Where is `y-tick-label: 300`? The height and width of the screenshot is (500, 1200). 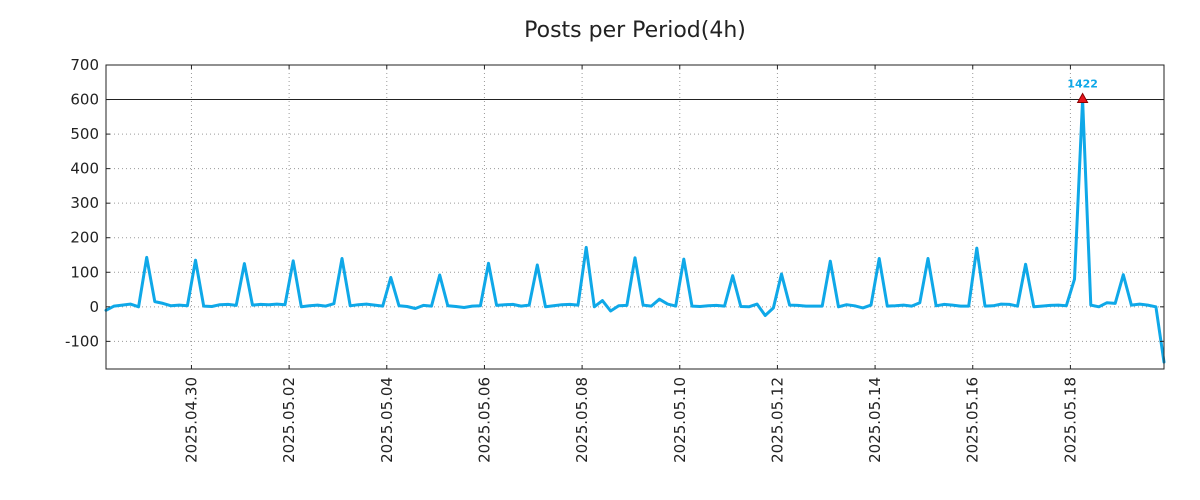
y-tick-label: 300 is located at coordinates (84, 203).